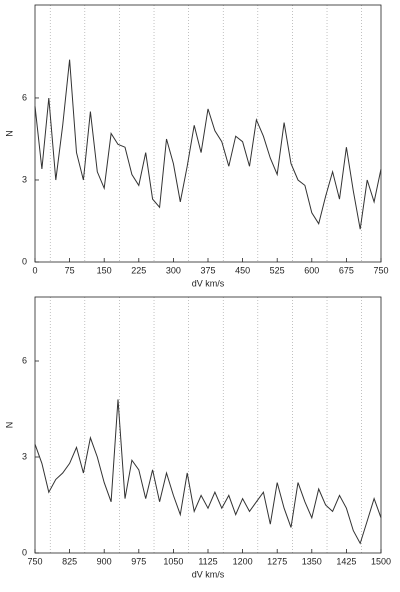 Image resolution: width=400 pixels, height=592 pixels. I want to click on x-tick-label: 675, so click(346, 270).